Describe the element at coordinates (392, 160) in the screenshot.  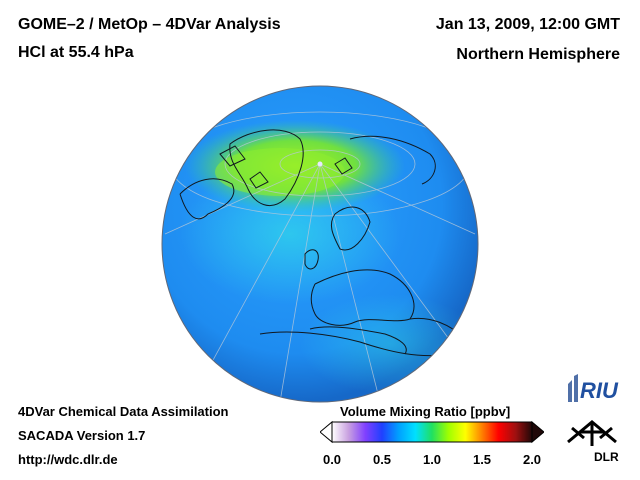
I see `coastline-russia` at that location.